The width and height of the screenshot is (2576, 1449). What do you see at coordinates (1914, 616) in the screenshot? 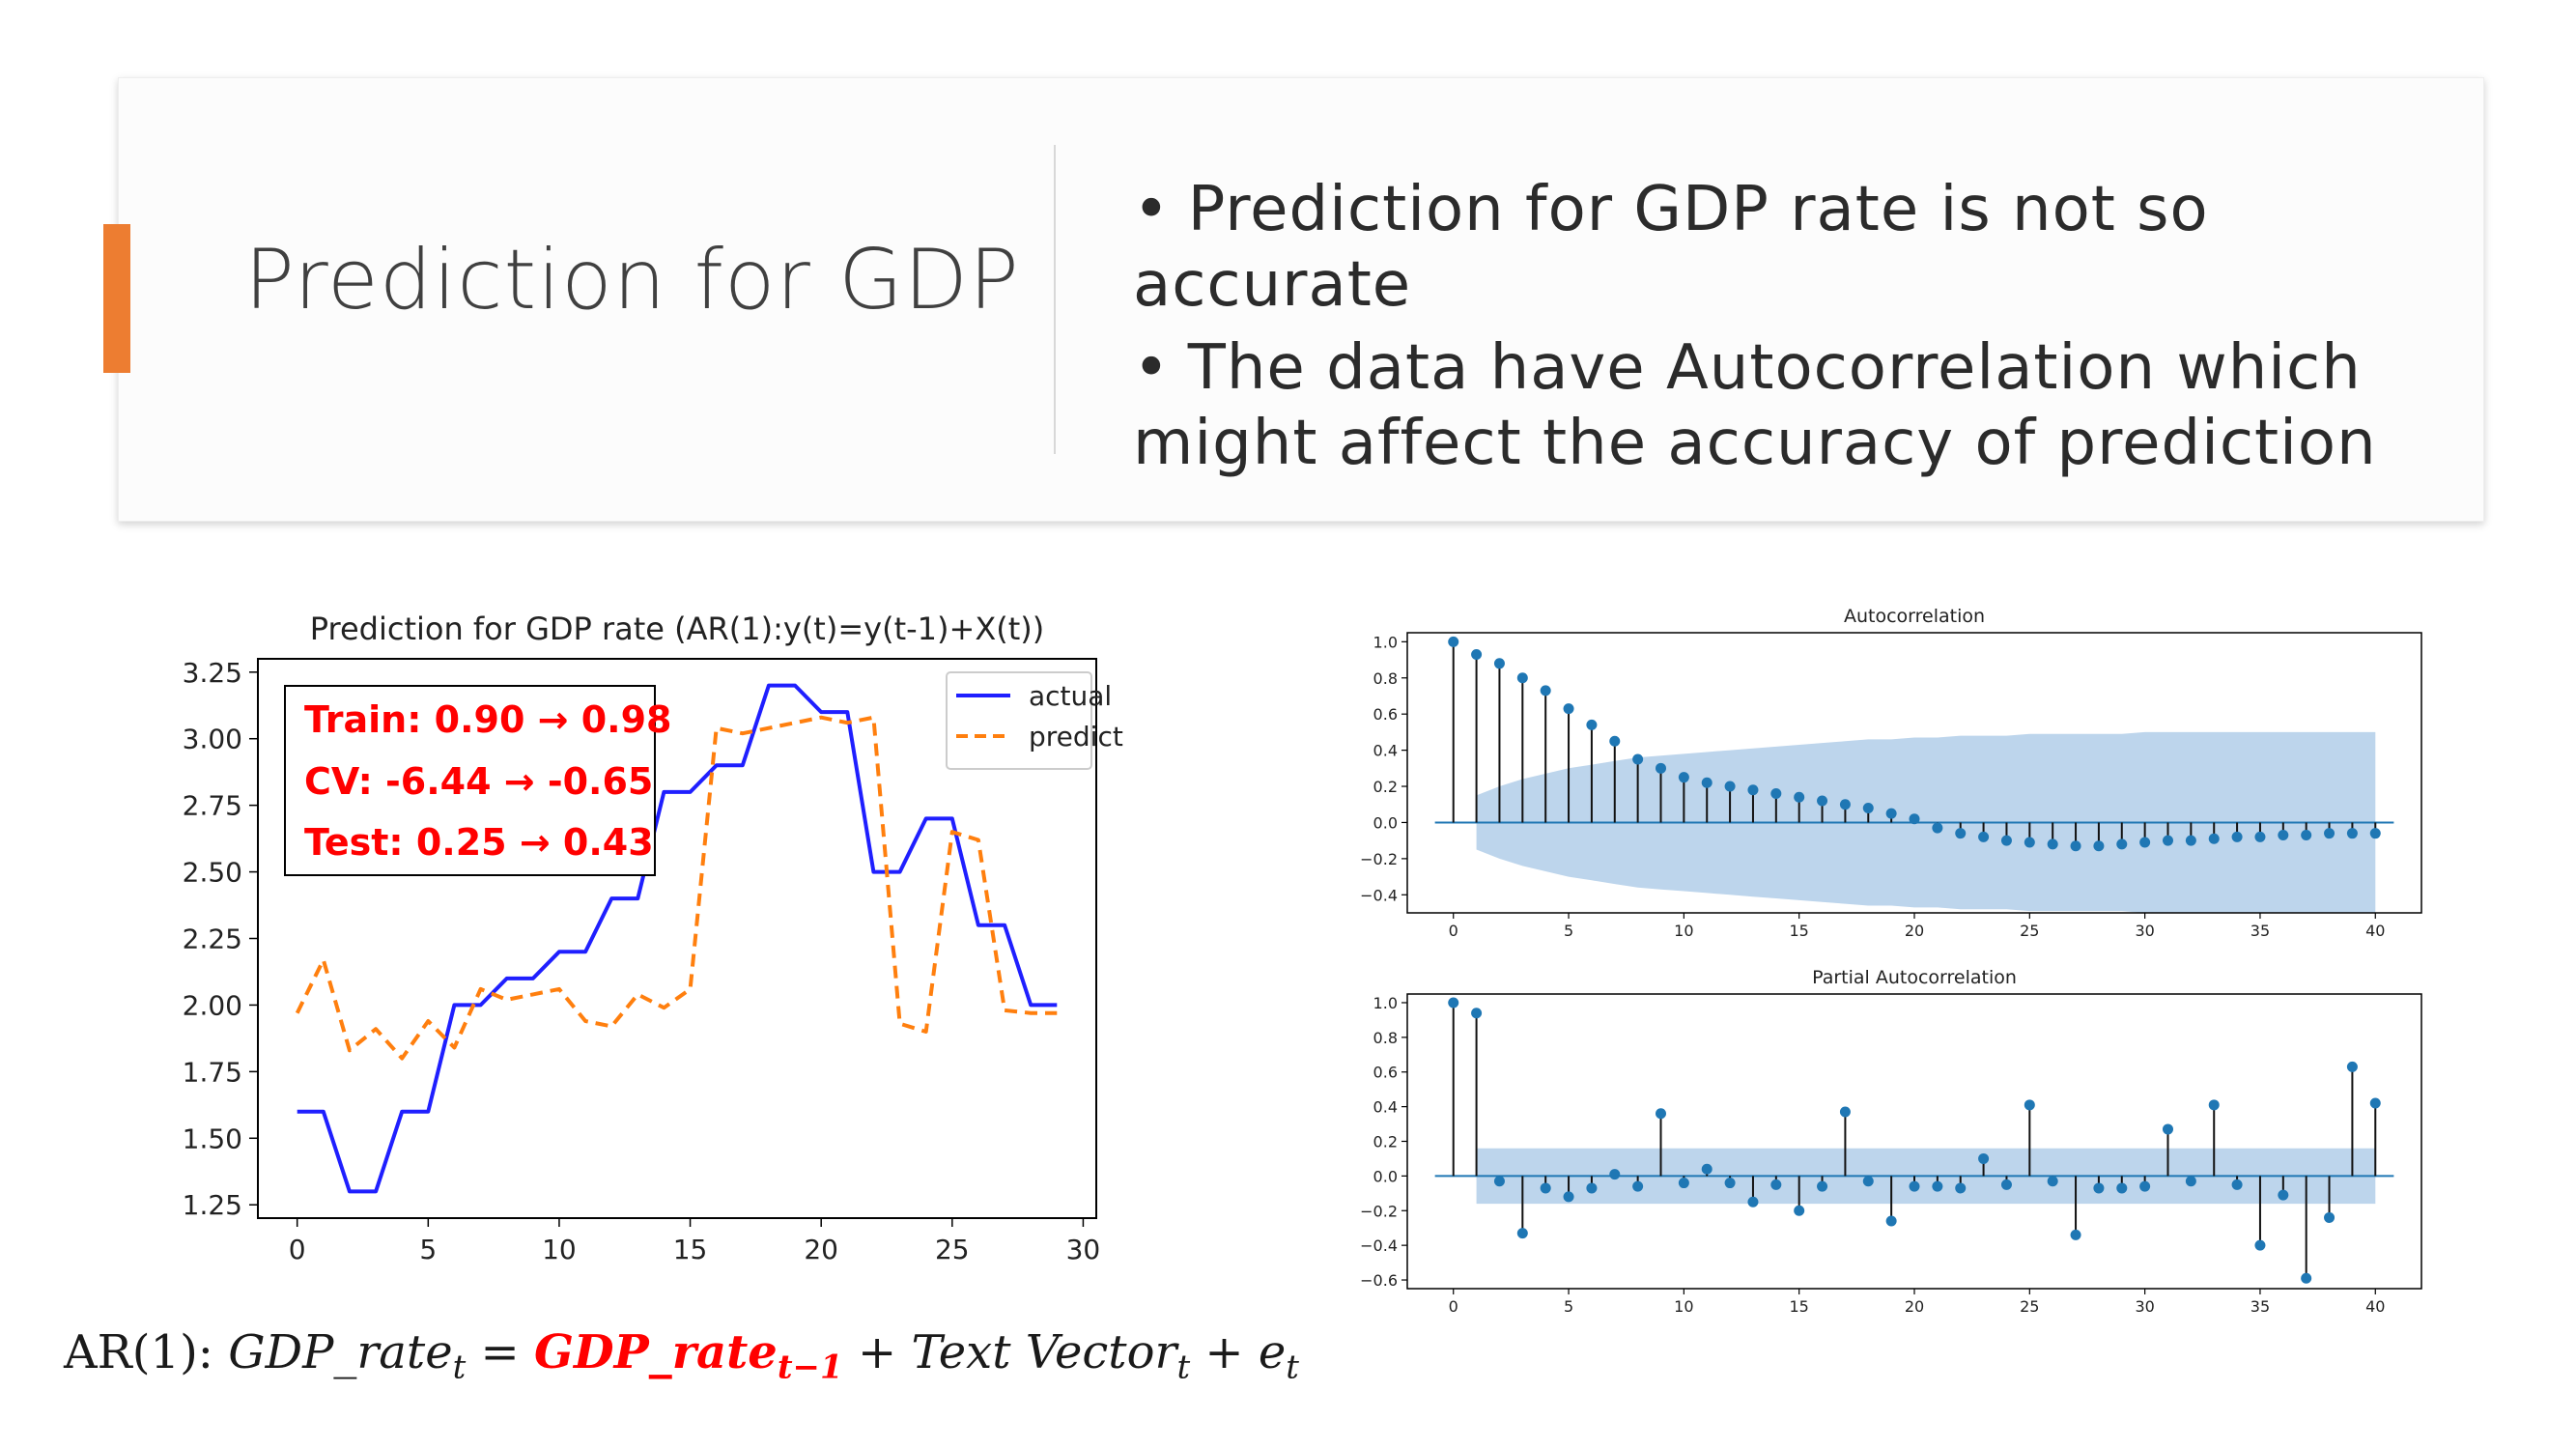
I see `chart-title: Autocorrelation` at bounding box center [1914, 616].